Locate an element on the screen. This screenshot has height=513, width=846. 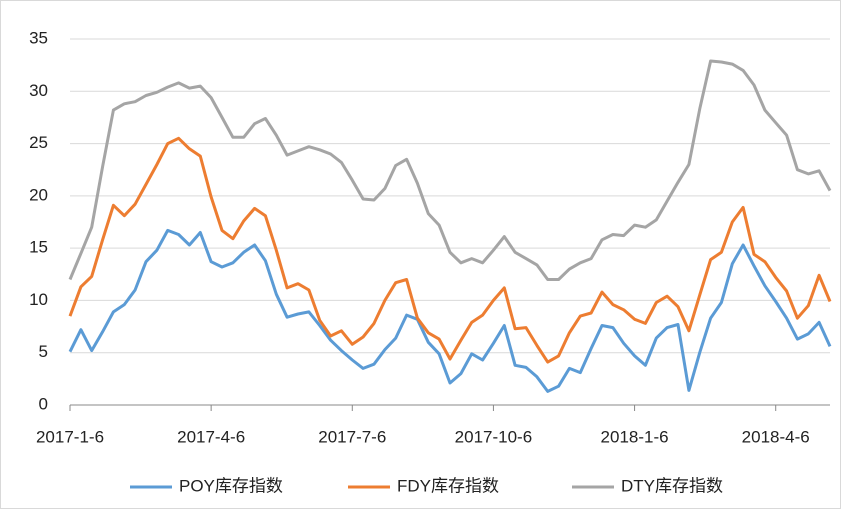
y-tick-label: 35 is located at coordinates (38, 37).